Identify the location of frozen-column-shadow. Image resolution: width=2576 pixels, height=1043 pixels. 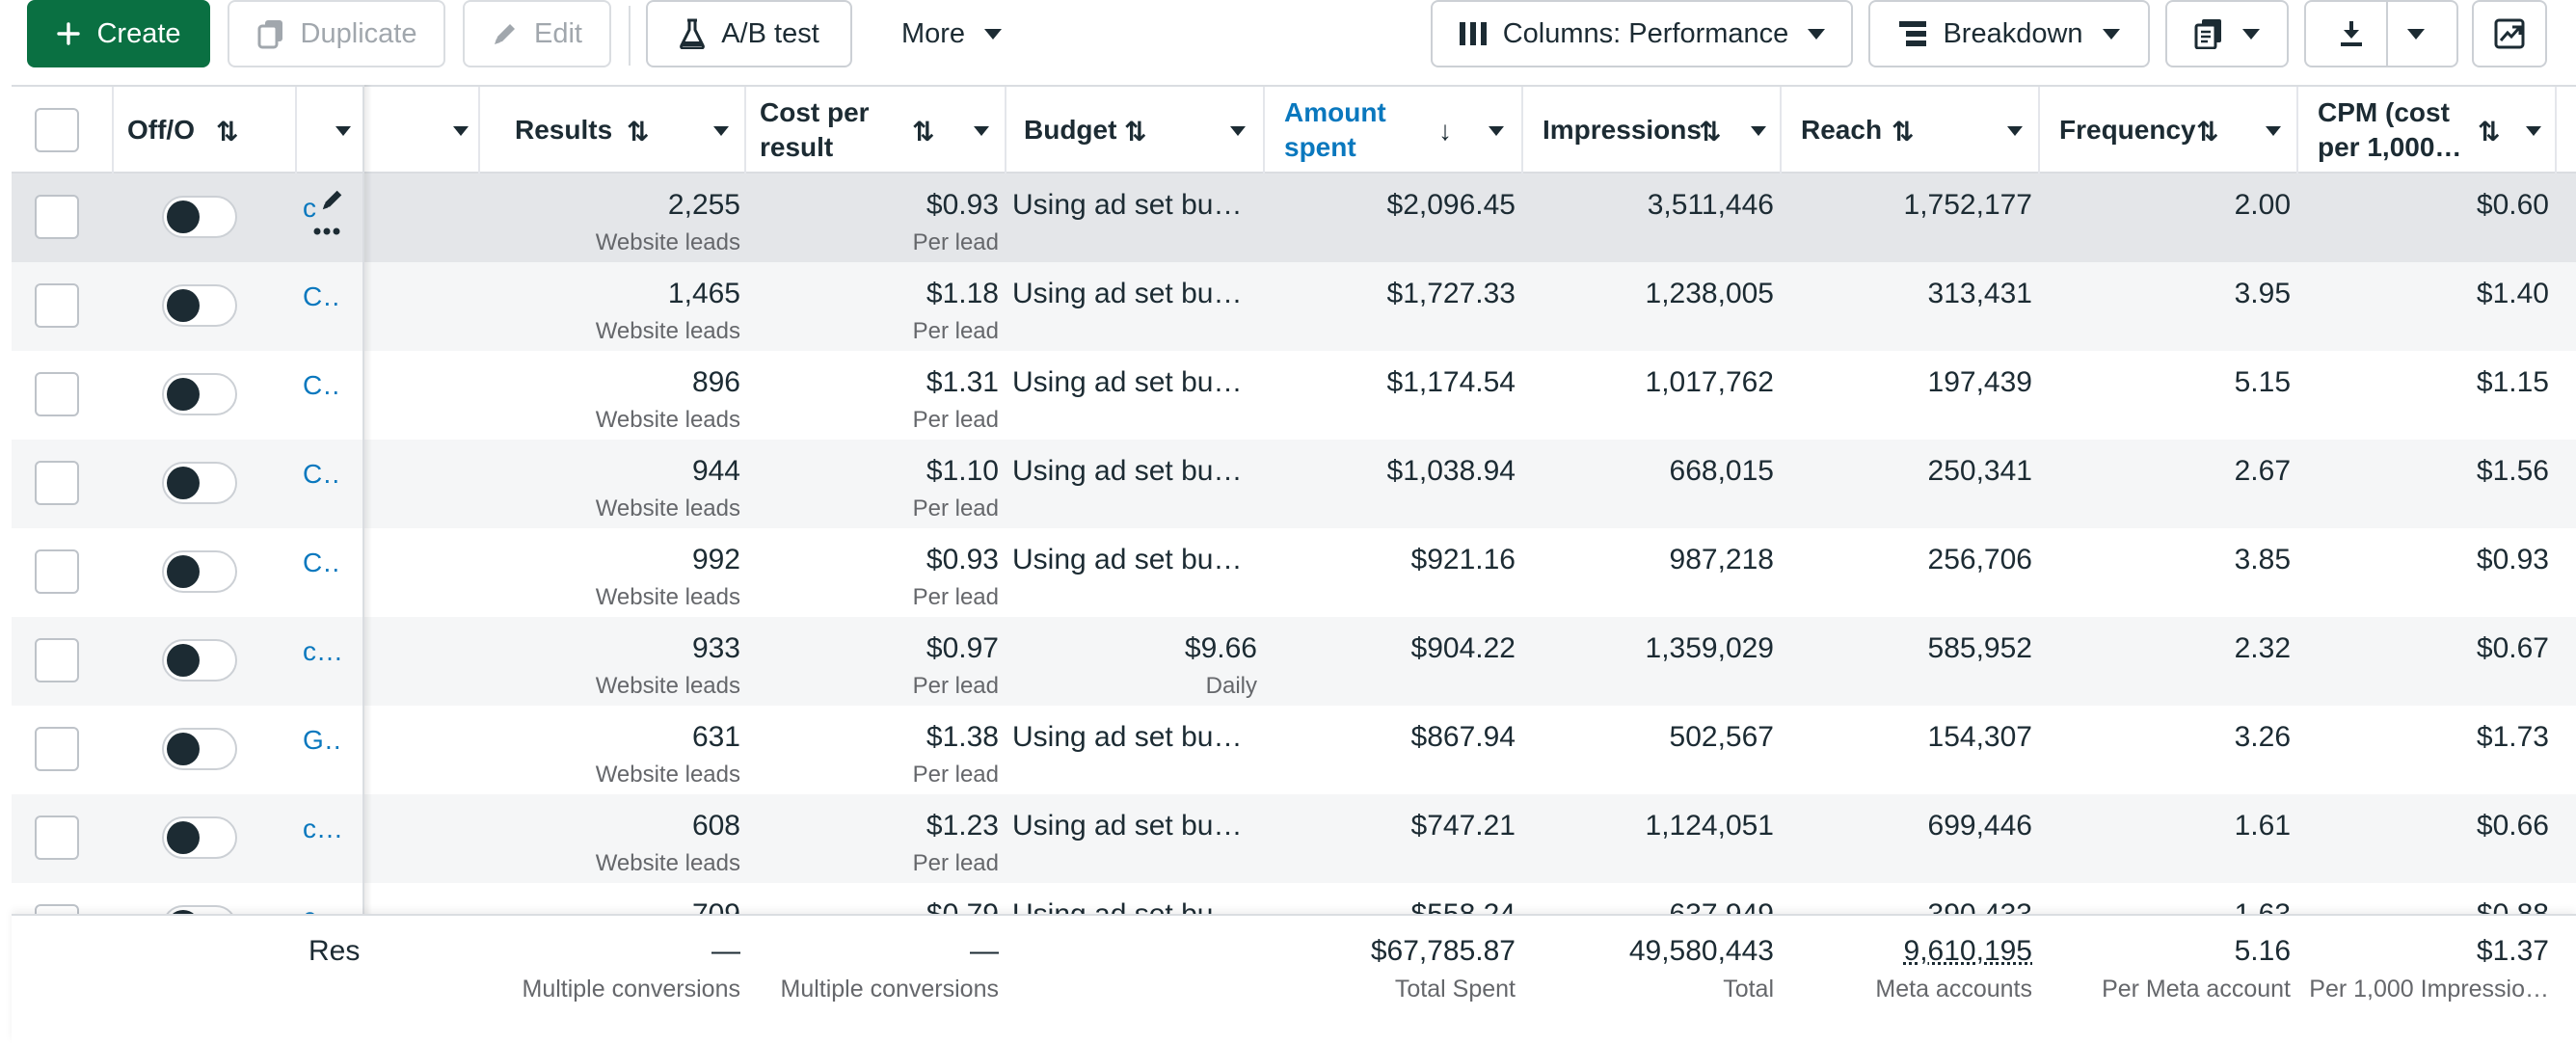
(368, 564).